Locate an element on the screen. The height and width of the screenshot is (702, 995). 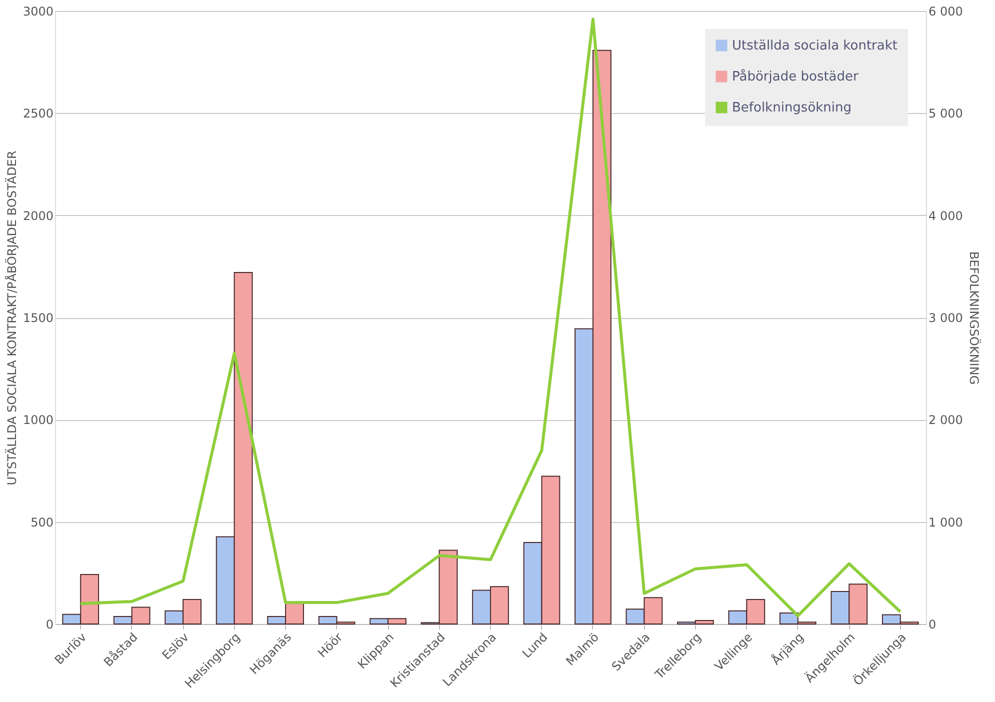
y2-tick-label: 6 000 is located at coordinates (945, 11).